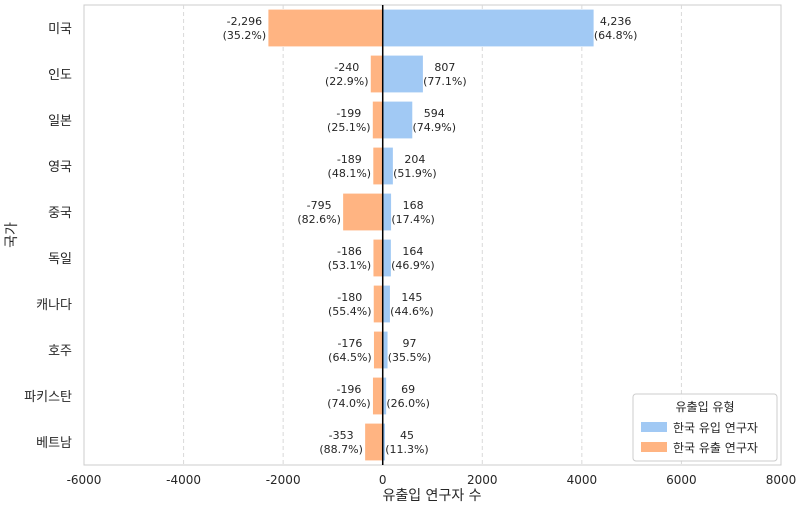  I want to click on bar-value-label: -189, so click(349, 159).